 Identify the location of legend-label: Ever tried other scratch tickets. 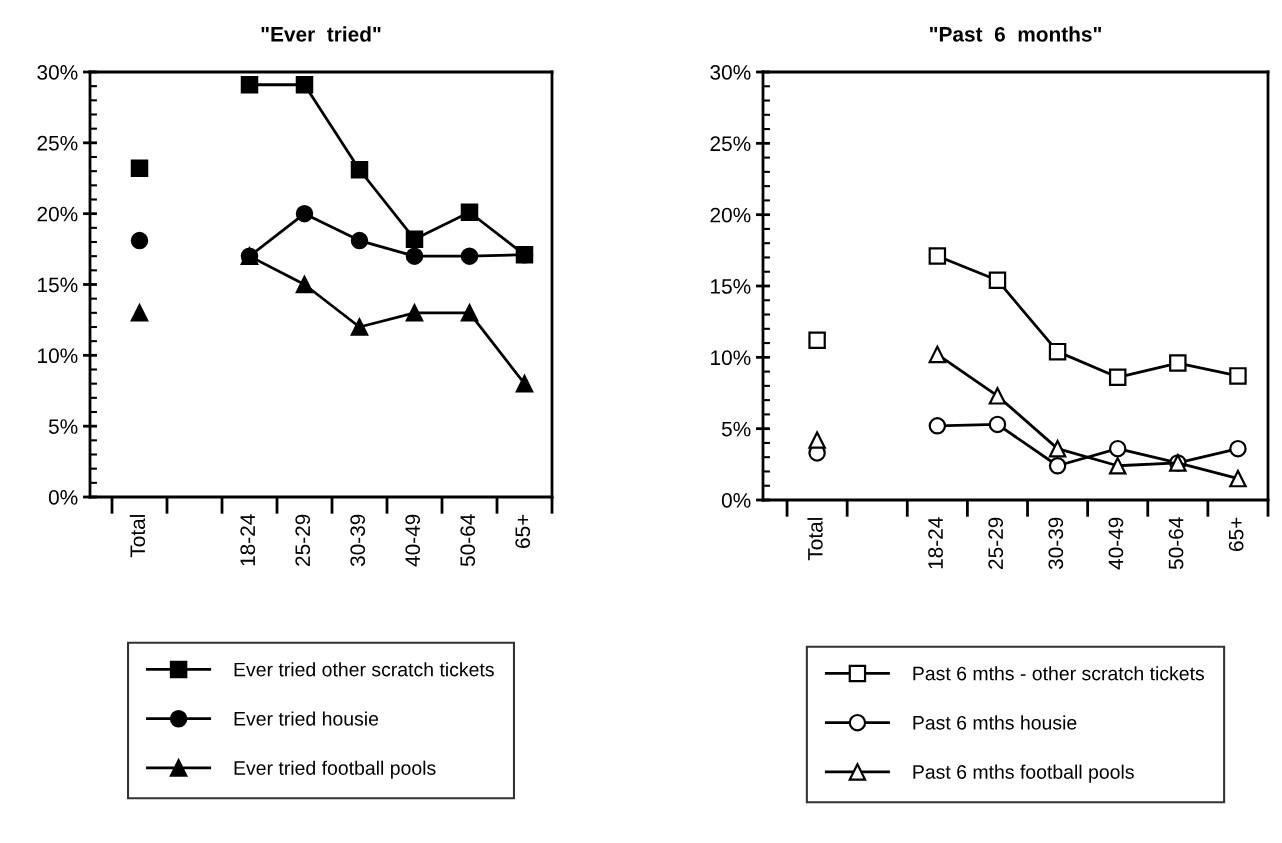
(364, 669).